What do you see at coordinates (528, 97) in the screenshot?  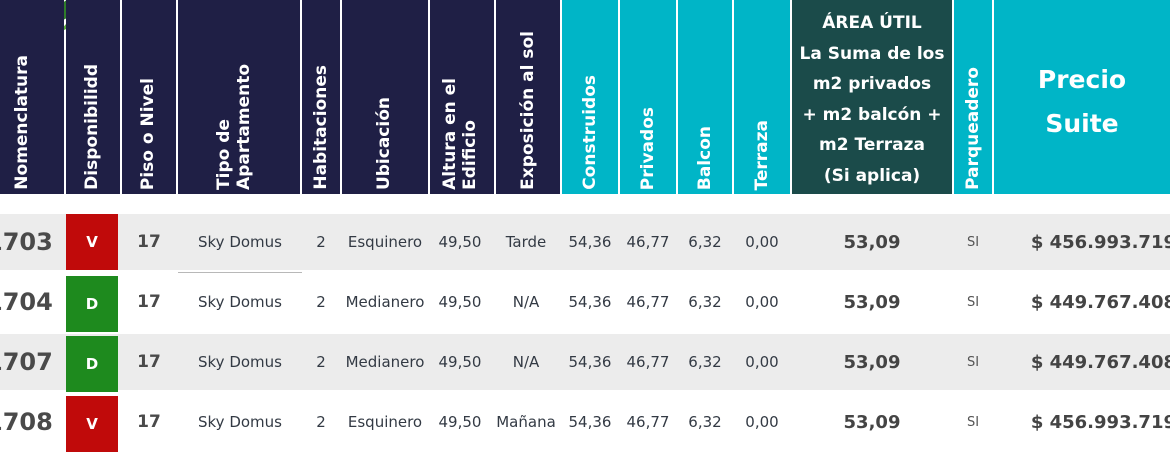 I see `header-exposicion: Exposición al sol` at bounding box center [528, 97].